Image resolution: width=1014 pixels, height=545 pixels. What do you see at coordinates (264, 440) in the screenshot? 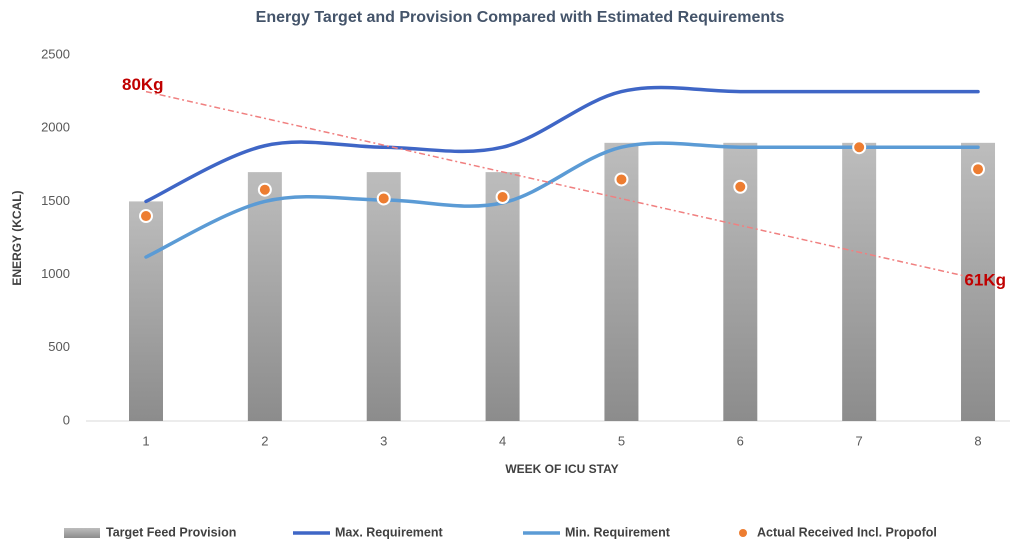
I see `x-tick-label: 2` at bounding box center [264, 440].